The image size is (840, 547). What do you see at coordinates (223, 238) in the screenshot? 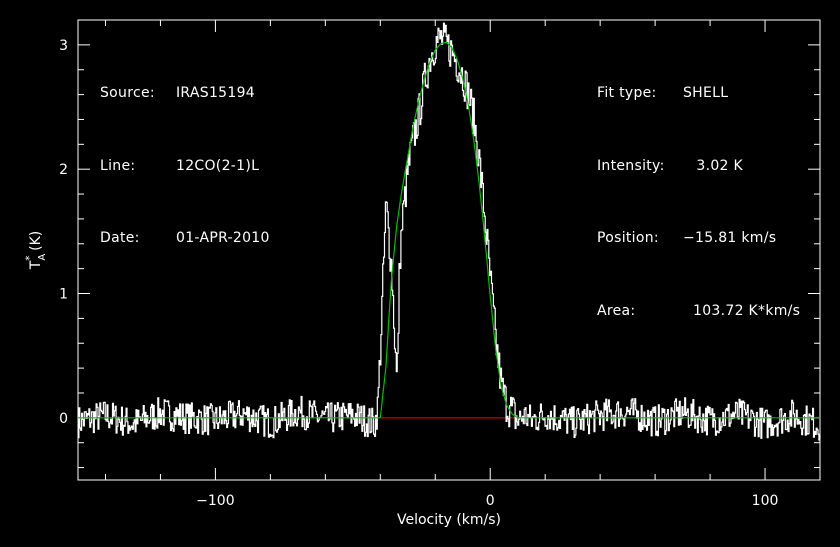
I see `date-value: 01-APR-2010` at bounding box center [223, 238].